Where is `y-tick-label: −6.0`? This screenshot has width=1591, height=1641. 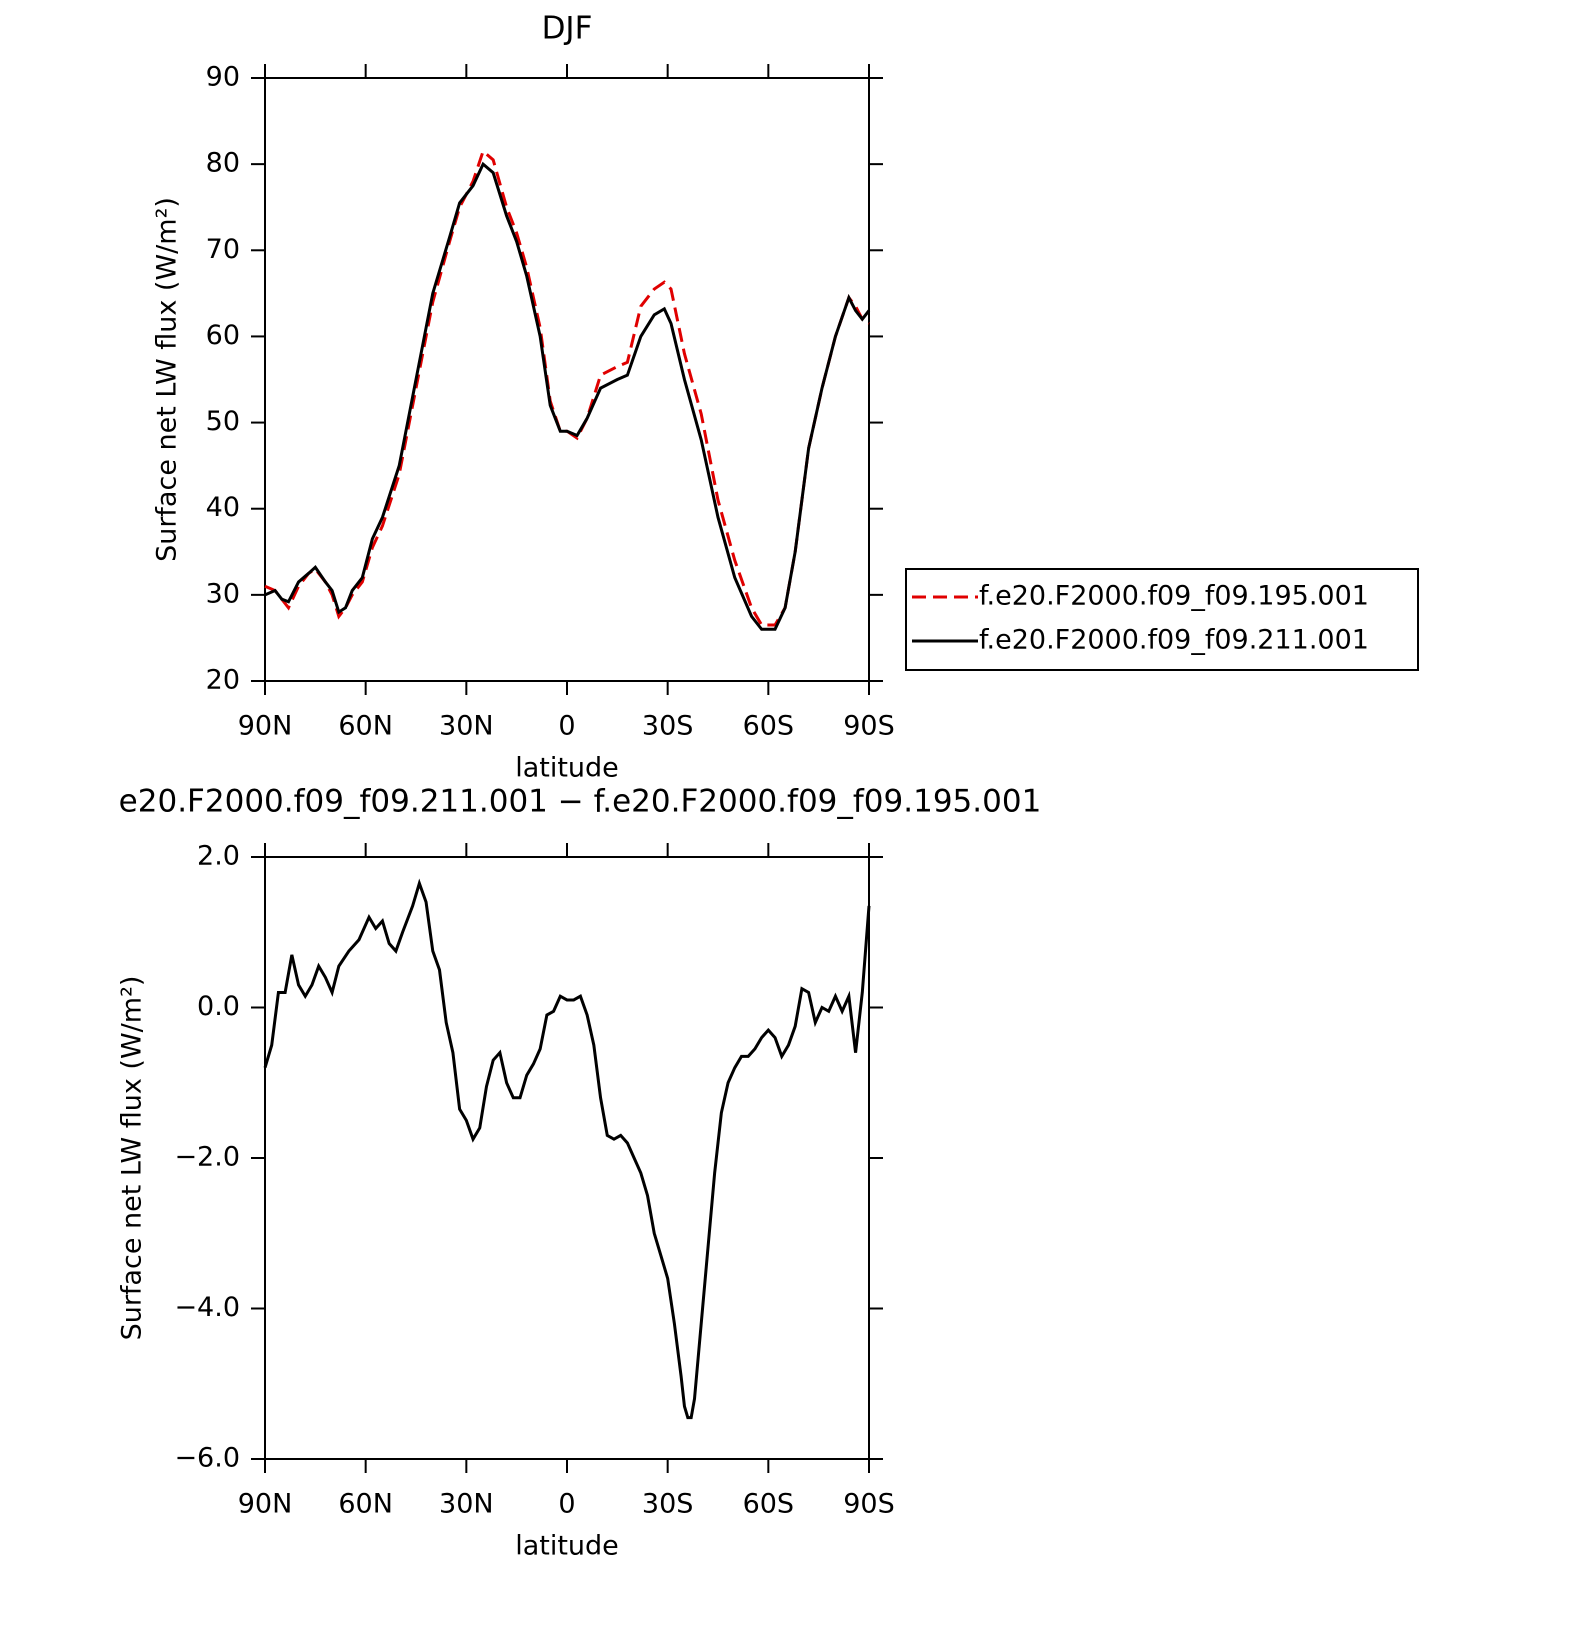 y-tick-label: −6.0 is located at coordinates (207, 1458).